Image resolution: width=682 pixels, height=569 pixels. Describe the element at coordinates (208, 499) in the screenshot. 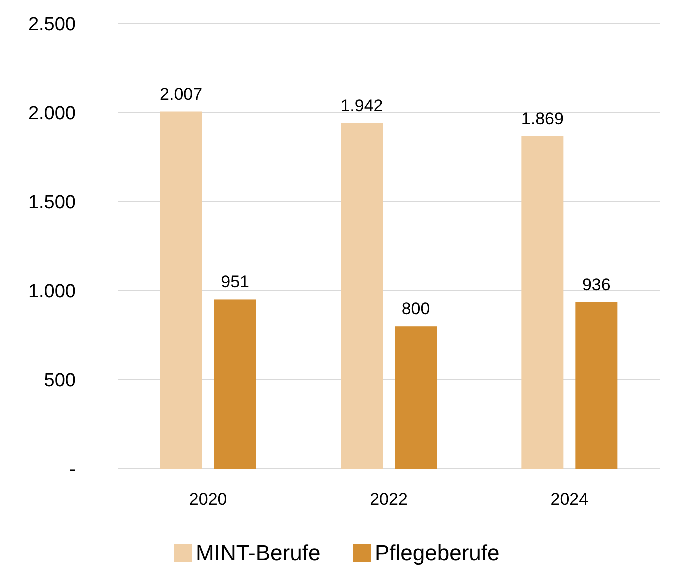

I see `x-tick-label: 2020` at that location.